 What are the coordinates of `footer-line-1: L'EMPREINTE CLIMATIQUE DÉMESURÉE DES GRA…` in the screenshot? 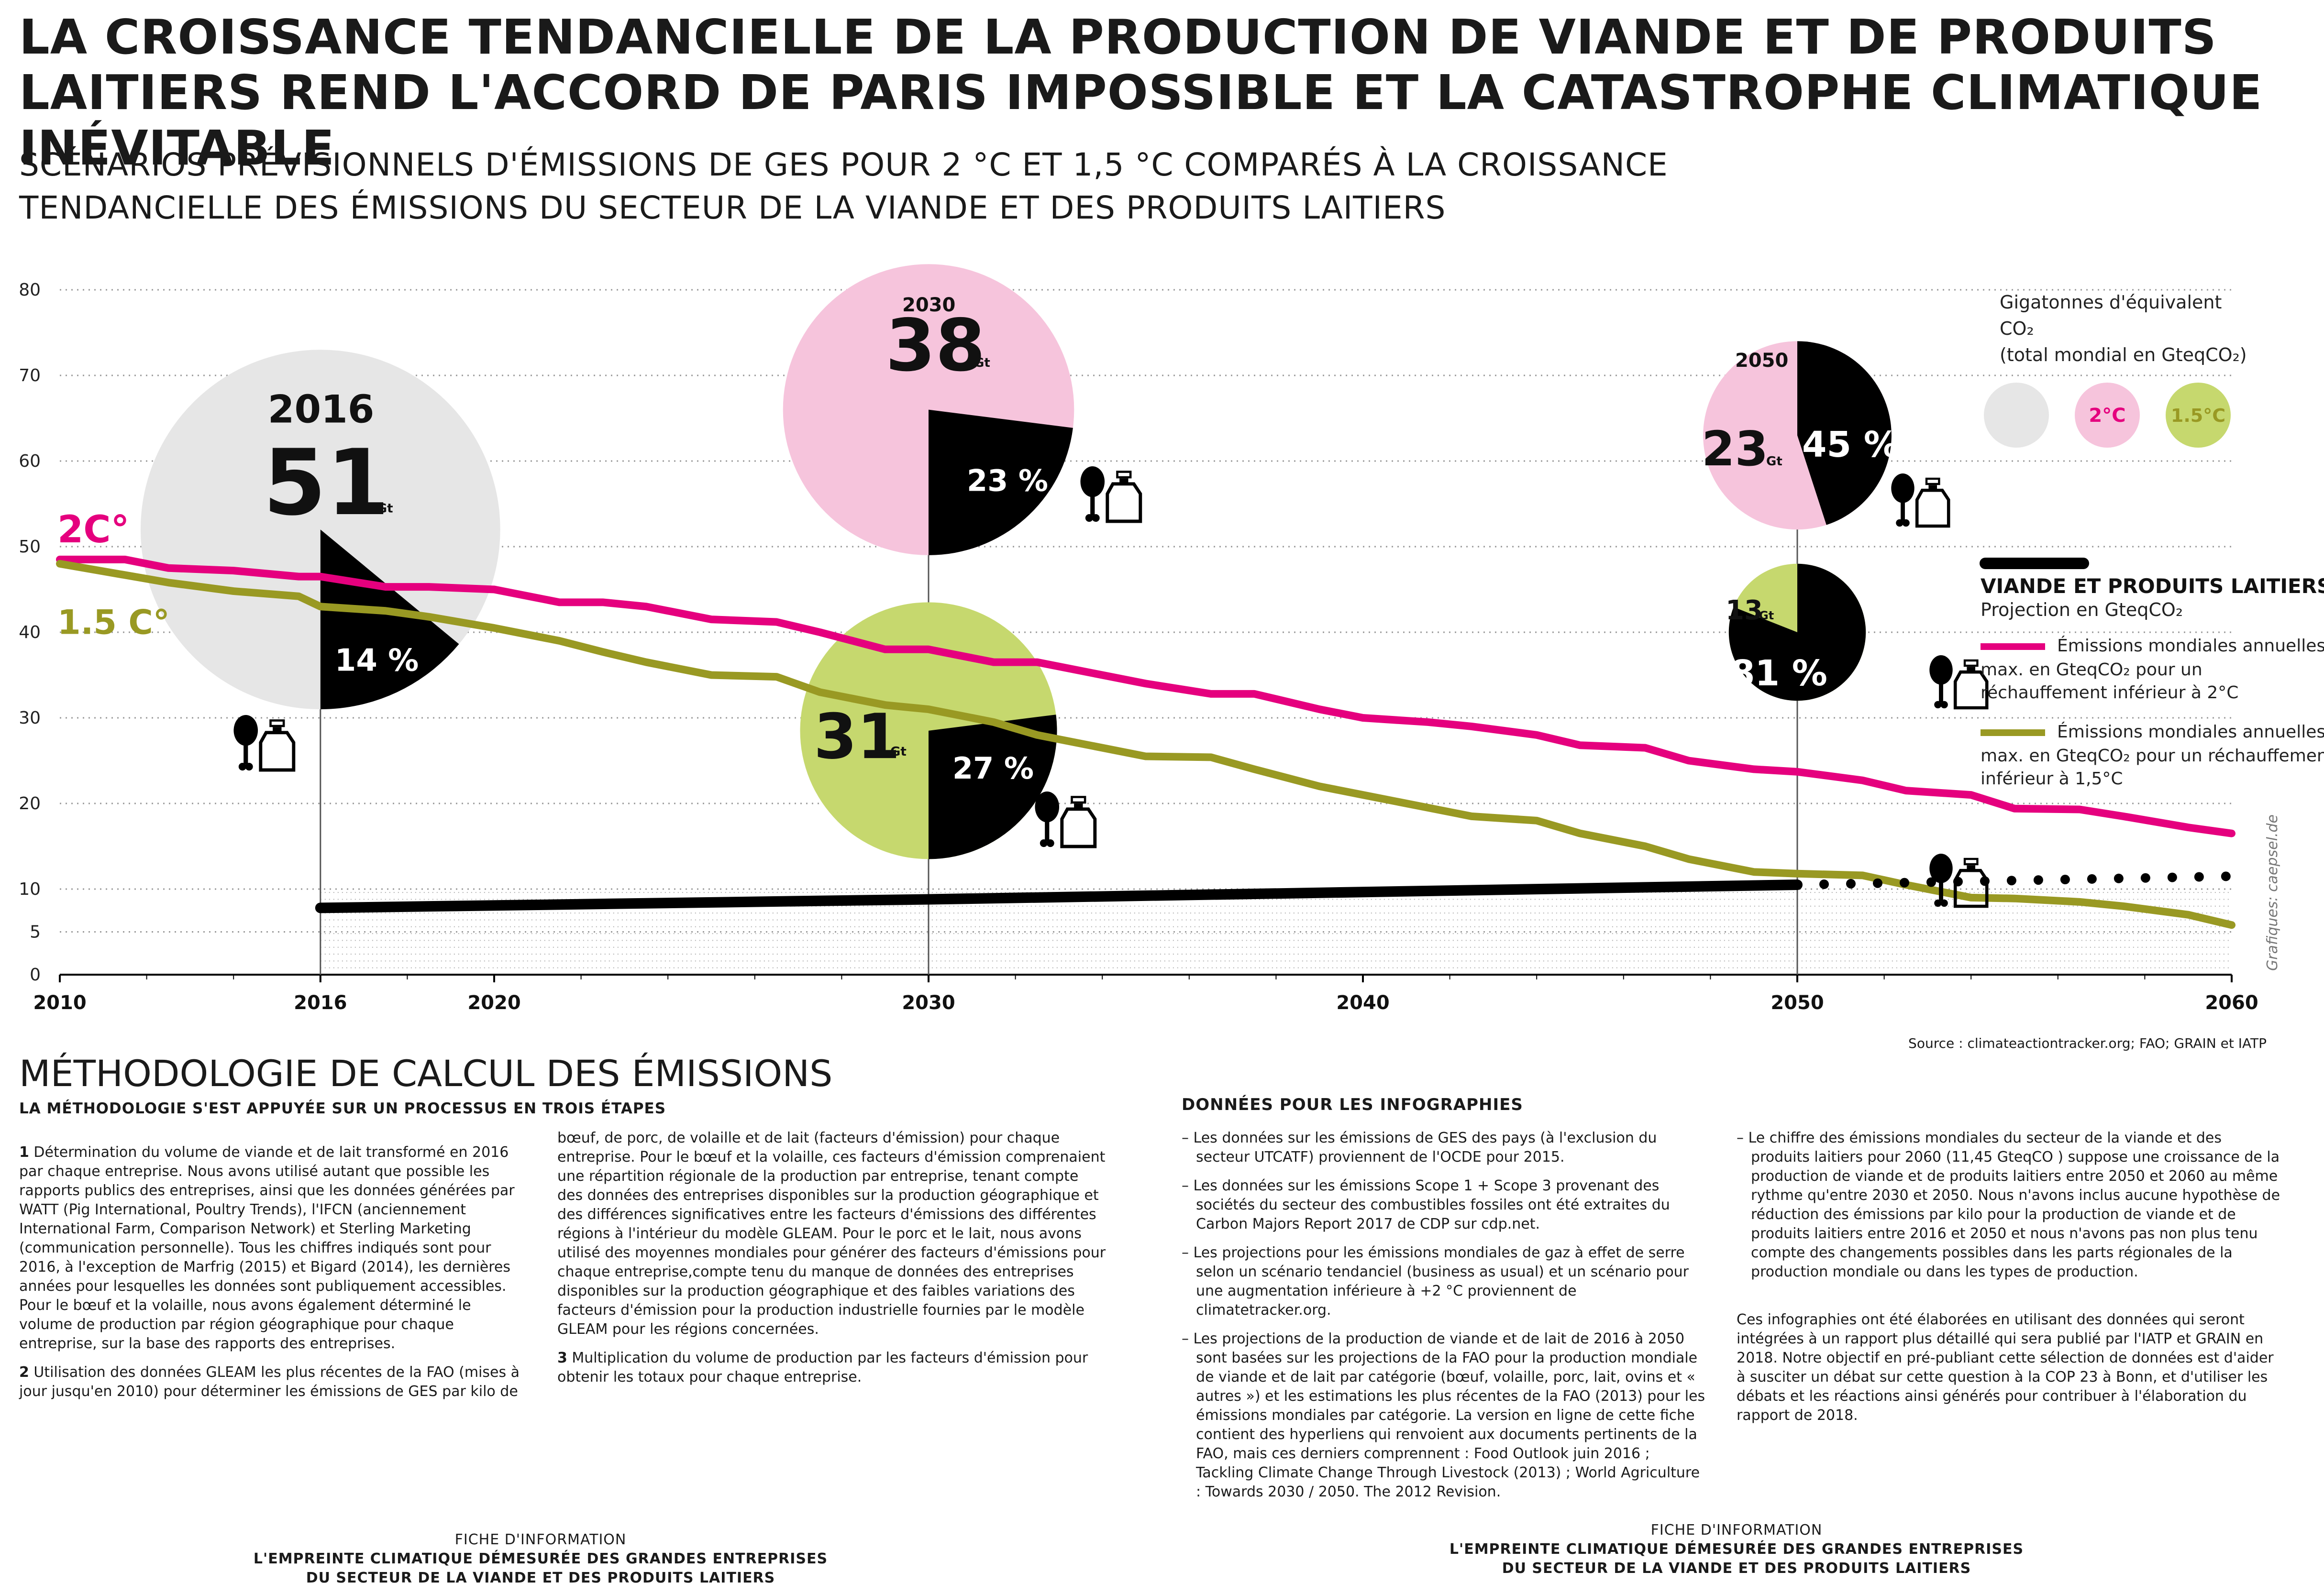 It's located at (540, 1559).